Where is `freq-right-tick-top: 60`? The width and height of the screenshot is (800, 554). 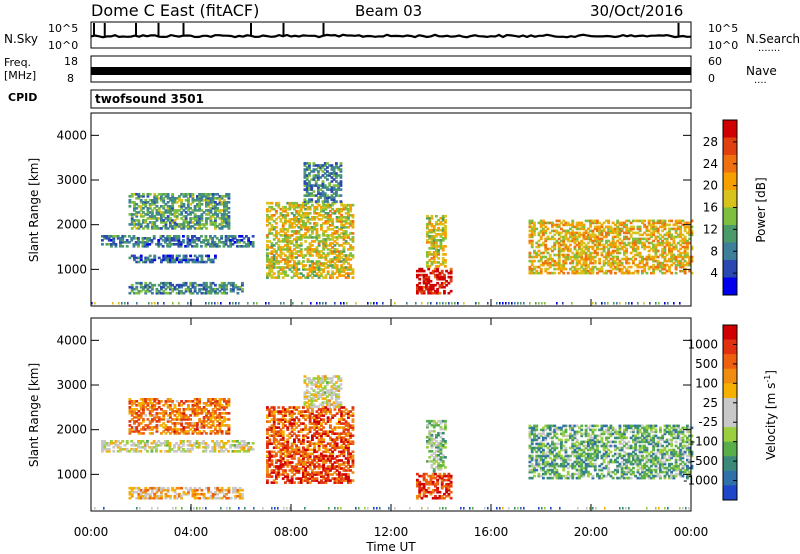
freq-right-tick-top: 60 is located at coordinates (715, 61).